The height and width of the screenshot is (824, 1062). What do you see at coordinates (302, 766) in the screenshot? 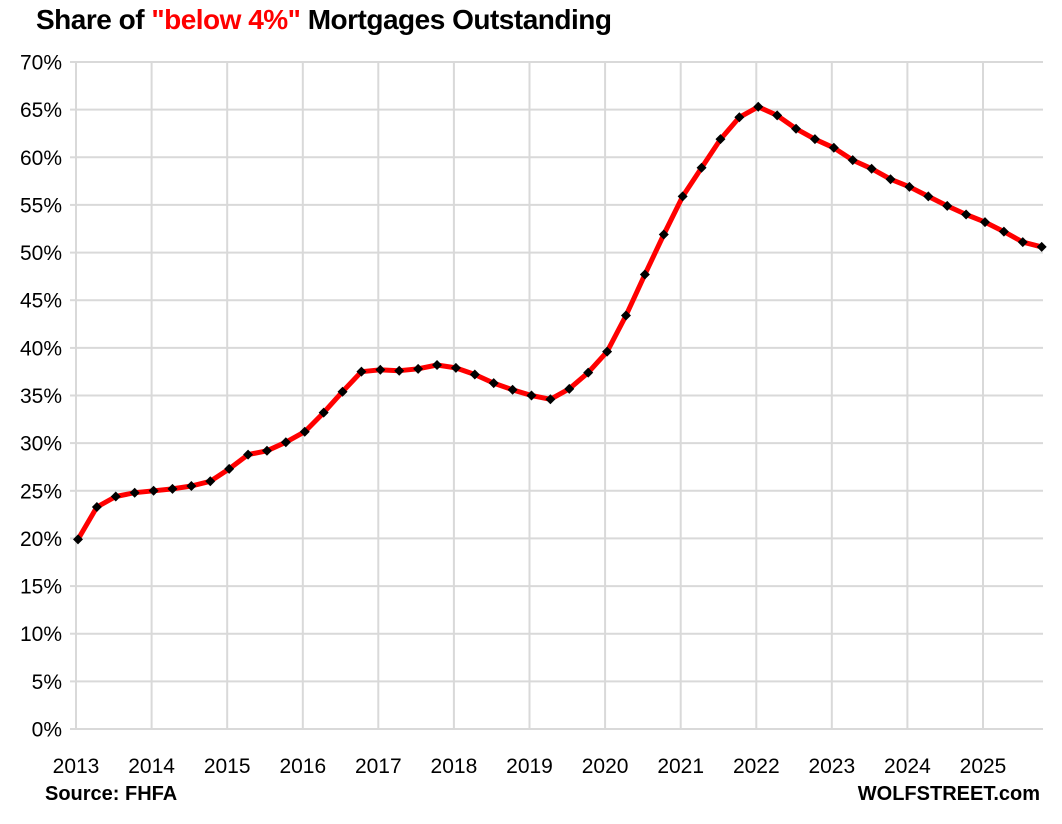
I see `x-axis-label: 2016` at bounding box center [302, 766].